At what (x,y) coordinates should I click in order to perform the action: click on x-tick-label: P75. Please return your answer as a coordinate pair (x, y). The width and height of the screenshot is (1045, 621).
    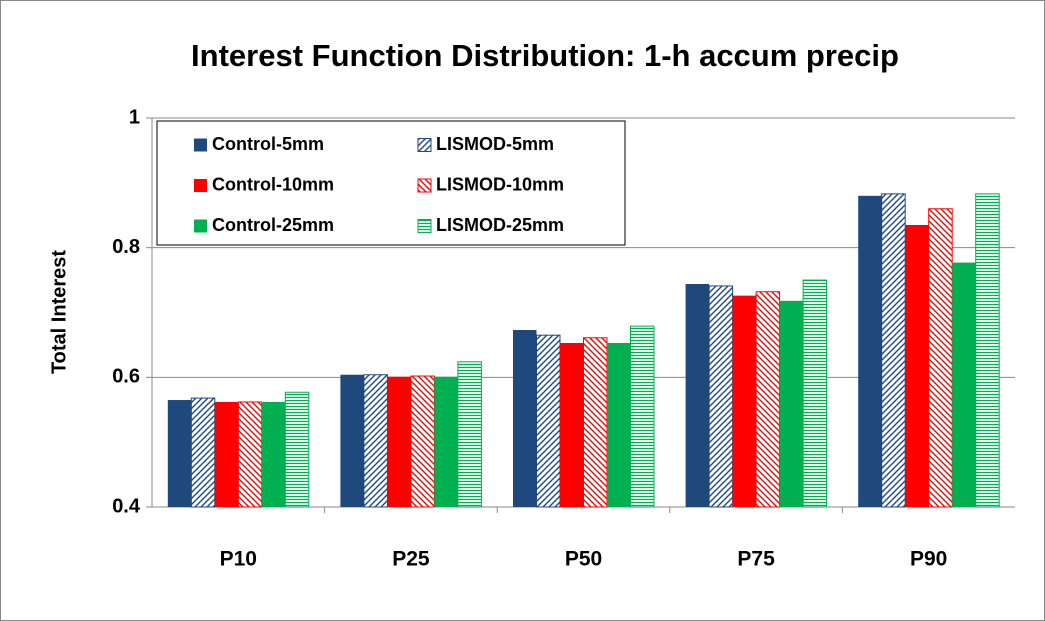
    Looking at the image, I should click on (756, 559).